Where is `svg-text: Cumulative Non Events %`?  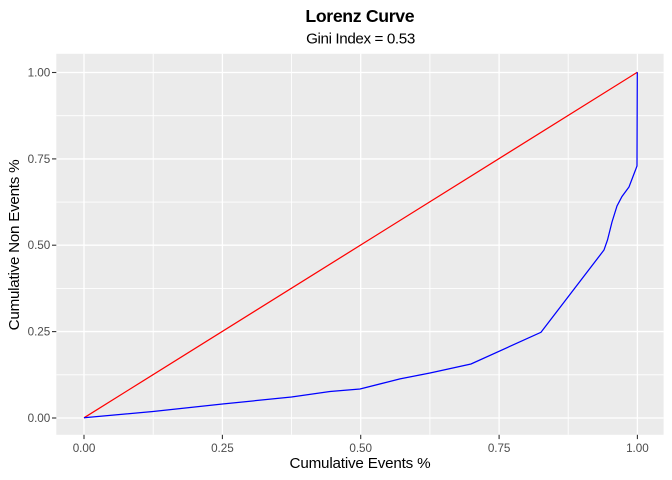 svg-text: Cumulative Non Events % is located at coordinates (14, 245).